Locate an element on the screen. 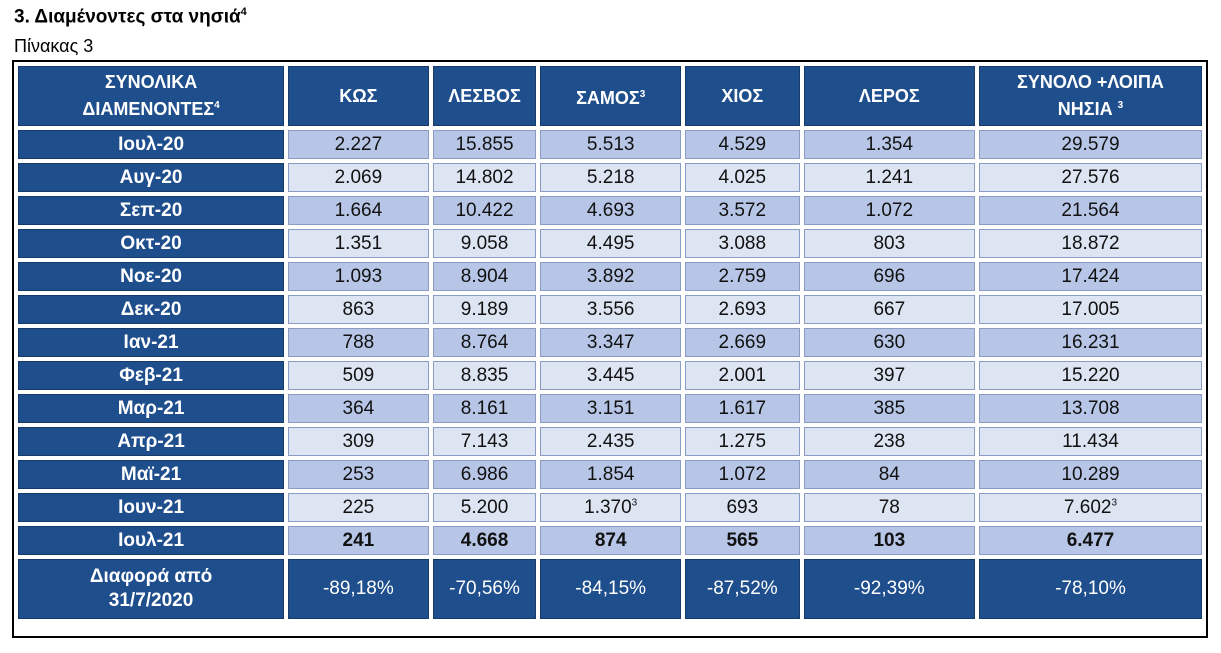 This screenshot has width=1221, height=653. cell-total: 17.424 is located at coordinates (1090, 276).